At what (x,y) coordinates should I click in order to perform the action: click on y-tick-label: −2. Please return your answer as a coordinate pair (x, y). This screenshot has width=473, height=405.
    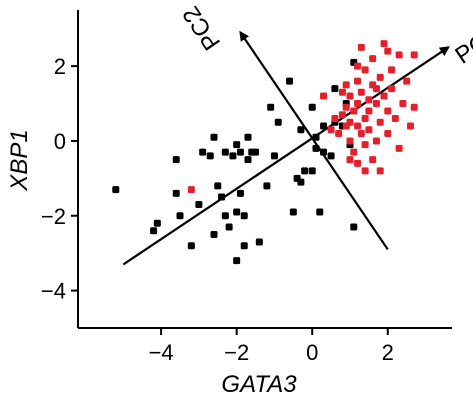
    Looking at the image, I should click on (53, 216).